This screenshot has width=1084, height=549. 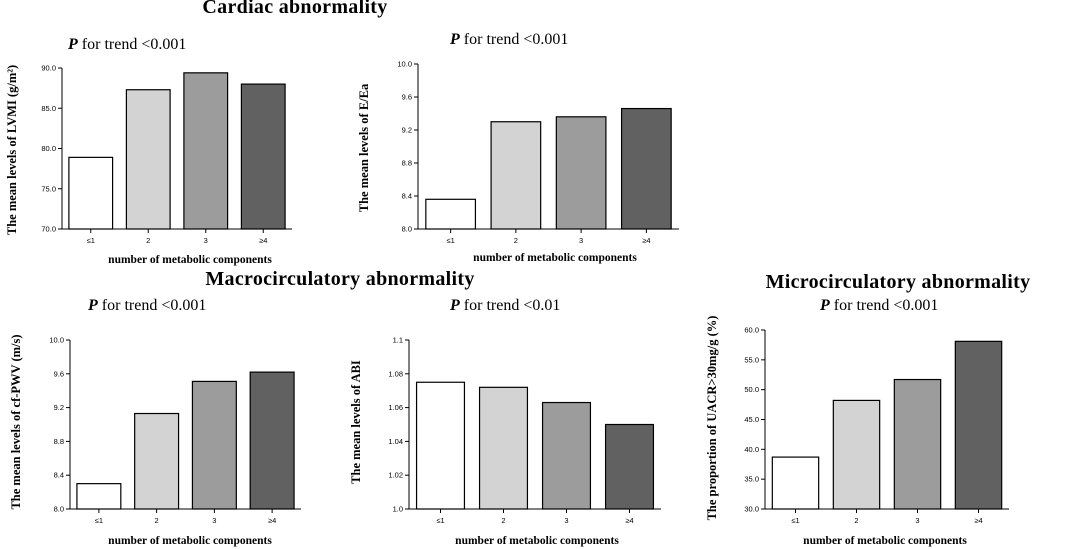 I want to click on y-tick-label: 1.06, so click(x=395, y=407).